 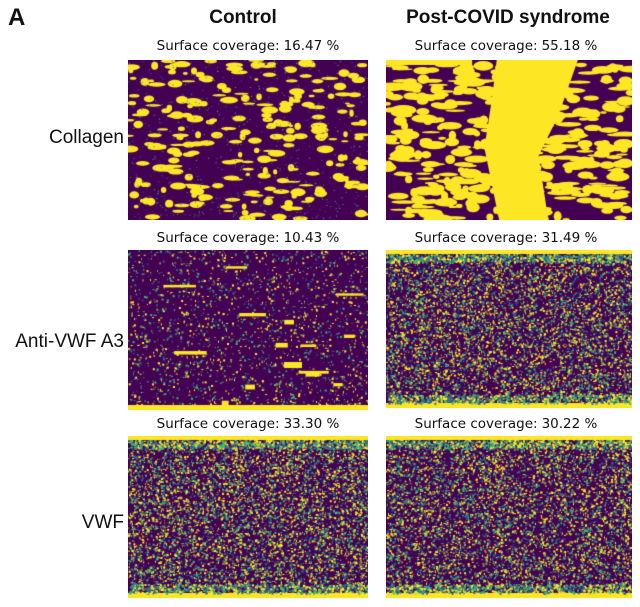 I want to click on column-header-post-covid: Post-COVID syndrome, so click(x=508, y=17).